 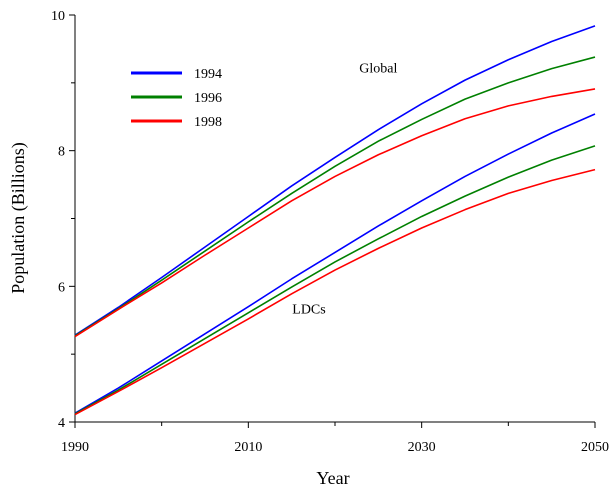 What do you see at coordinates (176, 98) in the screenshot?
I see `legend: 1994 1996 1998` at bounding box center [176, 98].